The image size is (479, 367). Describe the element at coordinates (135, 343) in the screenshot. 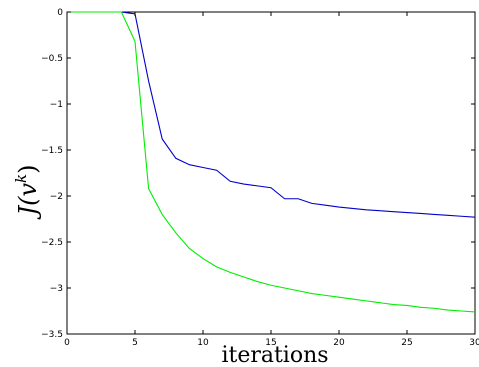

I see `x-tick-label: 5` at that location.